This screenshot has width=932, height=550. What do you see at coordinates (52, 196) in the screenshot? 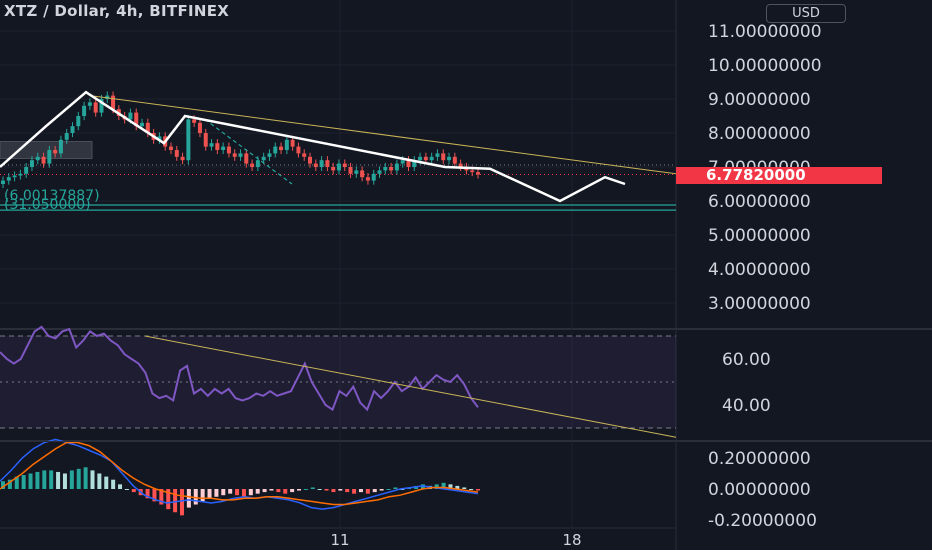
I see `fib-level-label: (6.00137887)` at bounding box center [52, 196].